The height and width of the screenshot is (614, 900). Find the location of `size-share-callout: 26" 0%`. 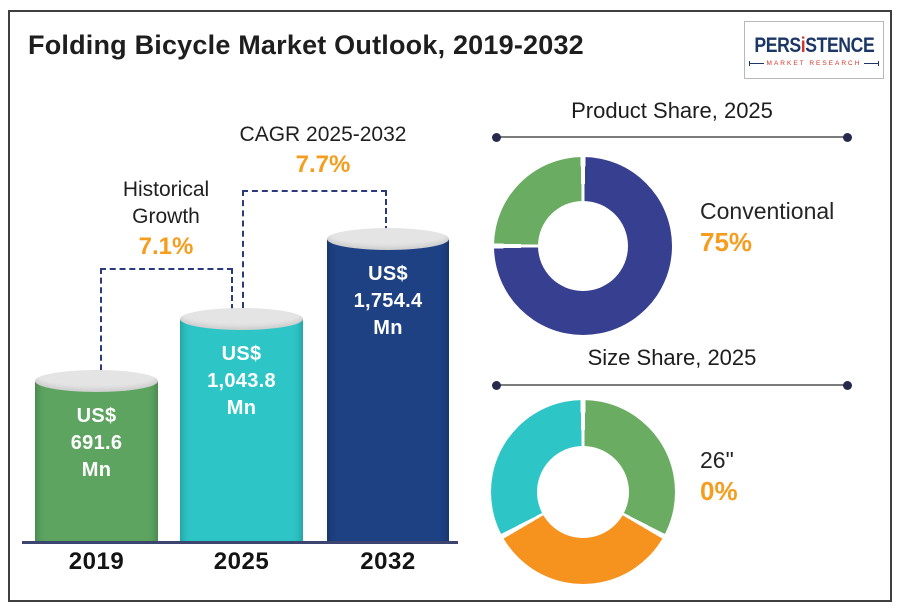

size-share-callout: 26" 0% is located at coordinates (719, 476).